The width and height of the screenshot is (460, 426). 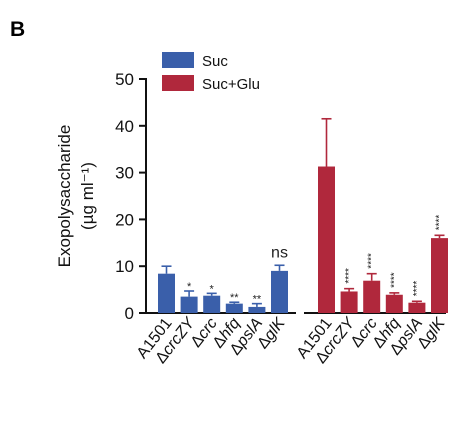 What do you see at coordinates (124, 126) in the screenshot?
I see `y-tick-label: 40` at bounding box center [124, 126].